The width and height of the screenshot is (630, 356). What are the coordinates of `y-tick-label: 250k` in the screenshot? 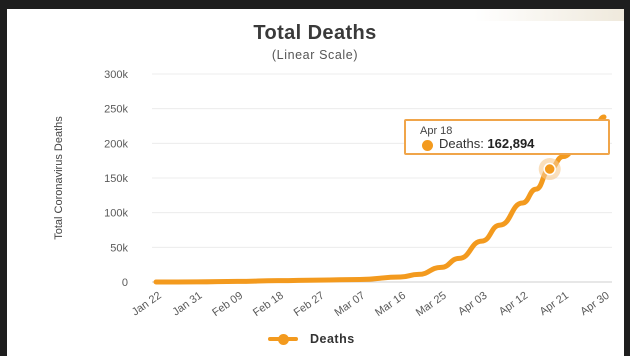 It's located at (116, 110).